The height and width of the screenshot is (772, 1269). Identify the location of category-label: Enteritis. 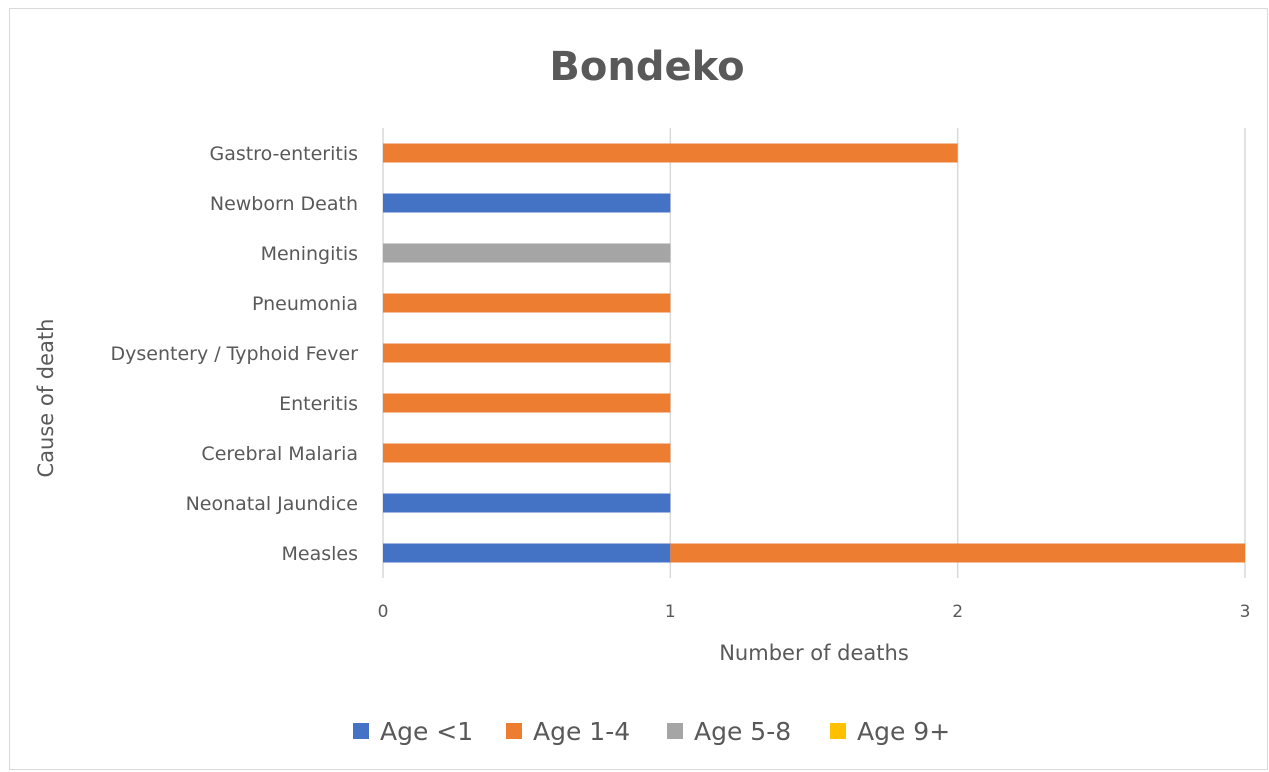
(318, 404).